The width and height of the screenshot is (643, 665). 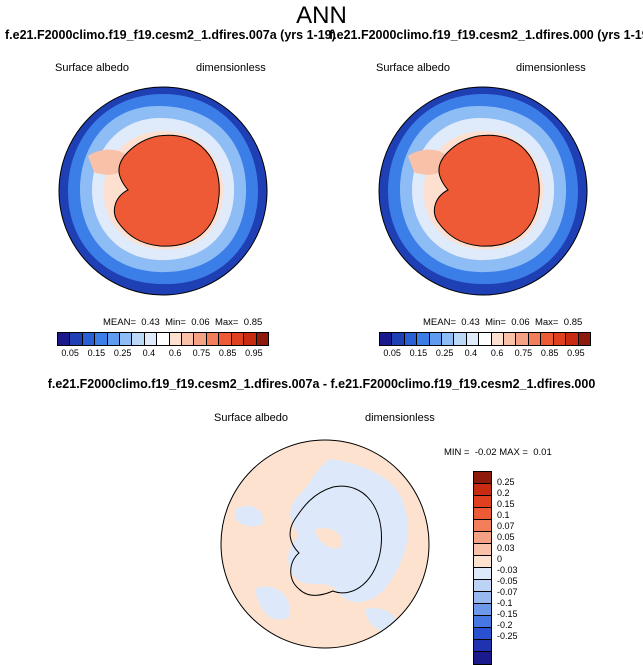 I want to click on colorbar-tick-label: 0.03, so click(x=506, y=548).